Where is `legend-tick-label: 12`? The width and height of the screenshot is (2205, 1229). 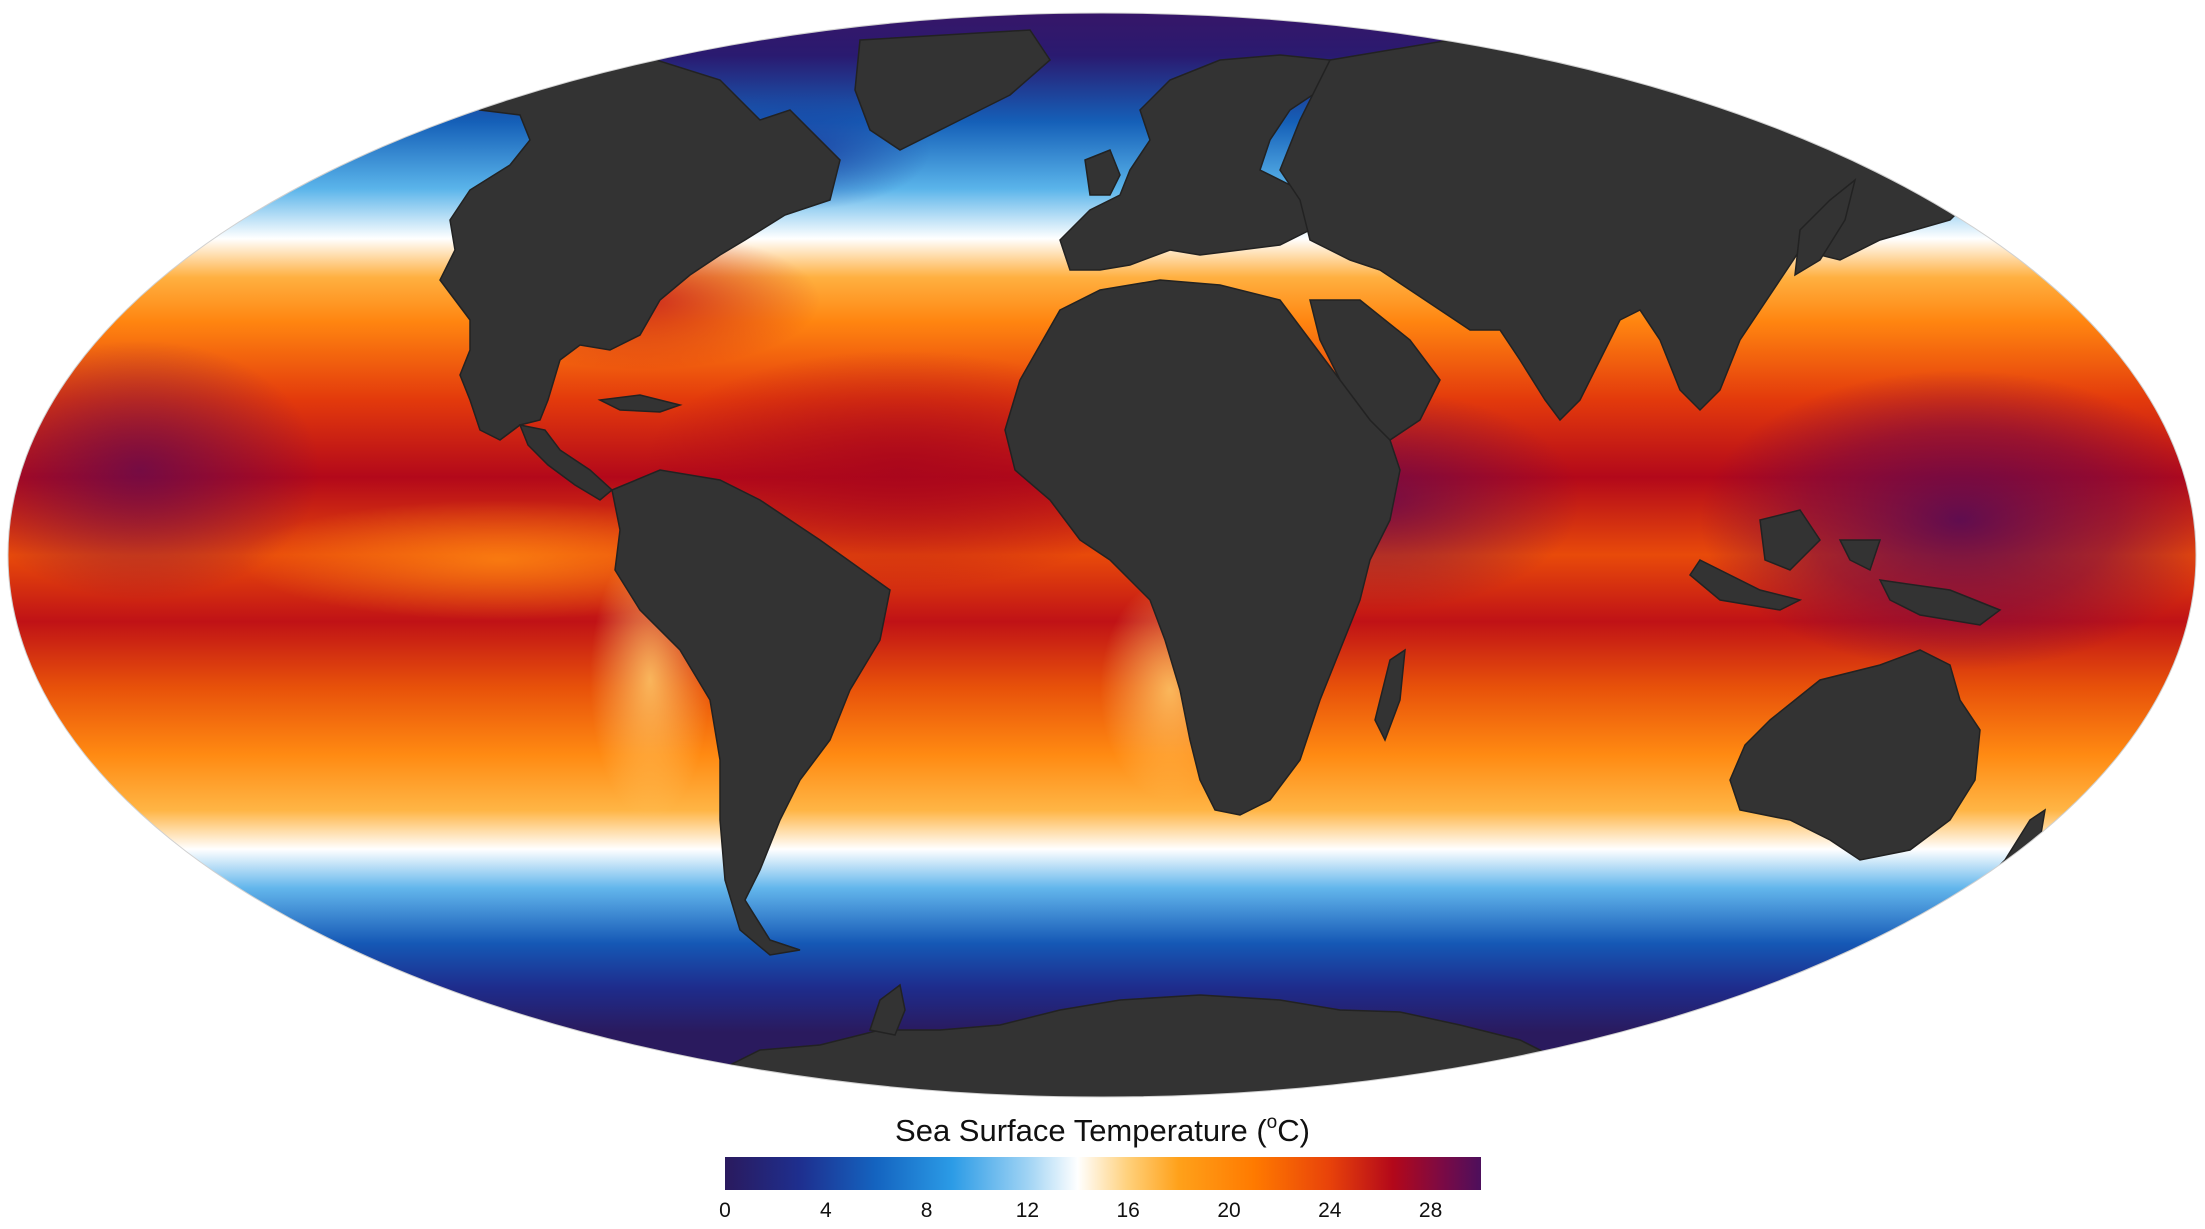 legend-tick-label: 12 is located at coordinates (1027, 1210).